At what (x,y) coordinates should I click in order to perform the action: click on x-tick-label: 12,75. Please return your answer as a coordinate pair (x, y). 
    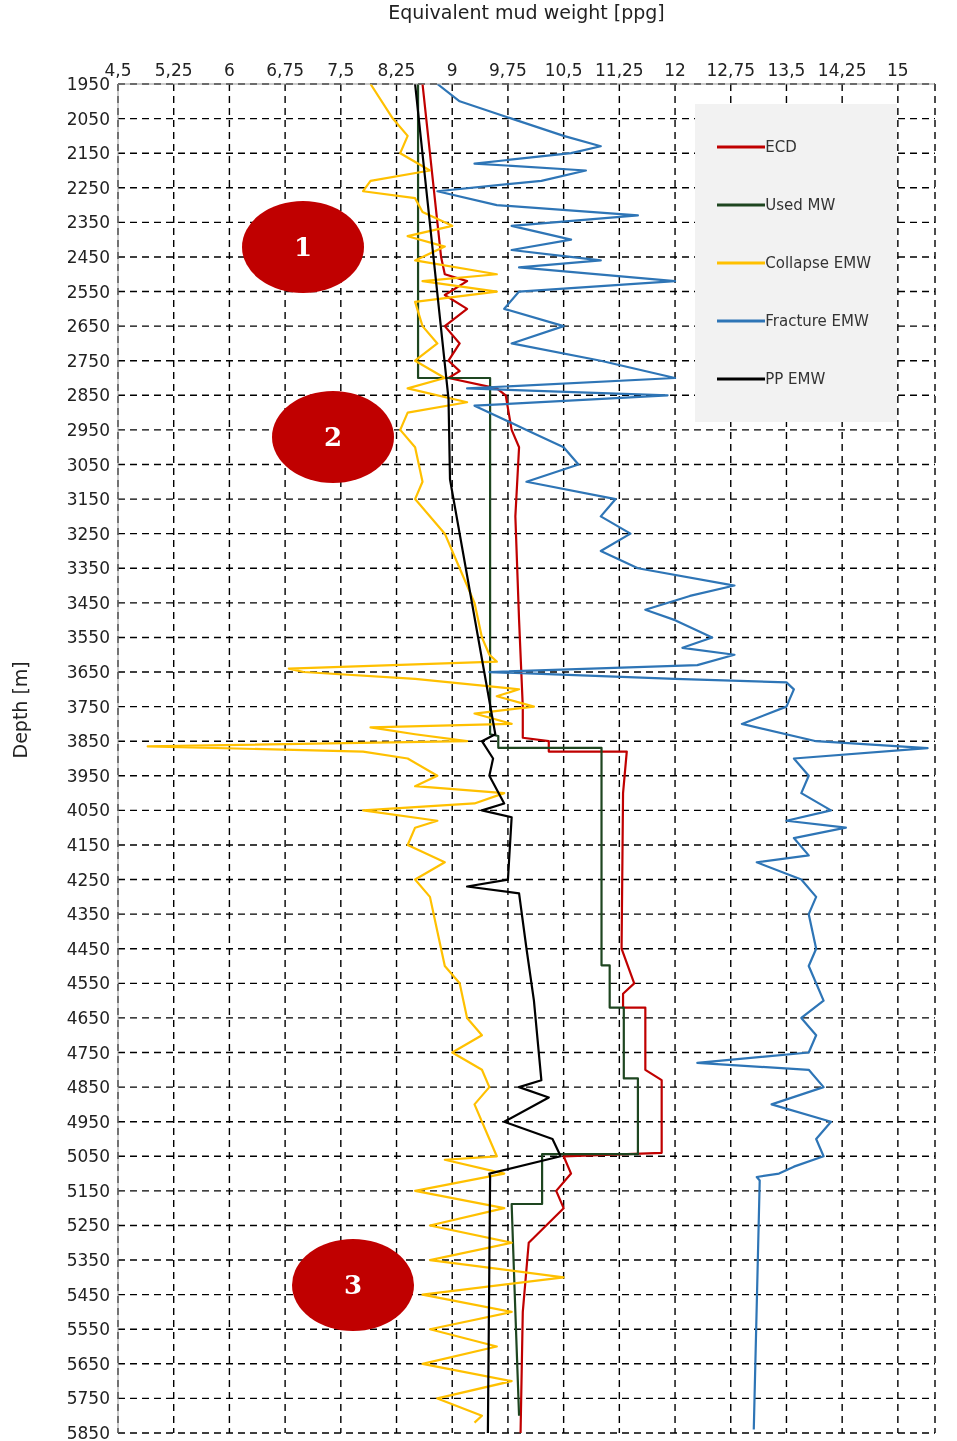
    Looking at the image, I should click on (731, 70).